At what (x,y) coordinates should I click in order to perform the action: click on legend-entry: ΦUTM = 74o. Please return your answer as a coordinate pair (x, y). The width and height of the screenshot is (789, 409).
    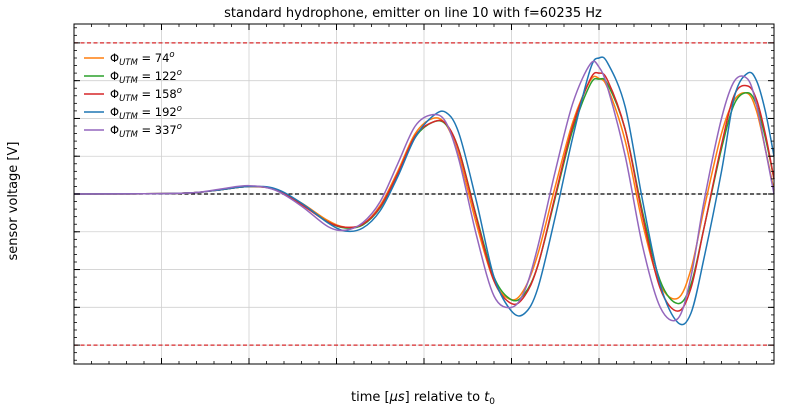
    Looking at the image, I should click on (142, 59).